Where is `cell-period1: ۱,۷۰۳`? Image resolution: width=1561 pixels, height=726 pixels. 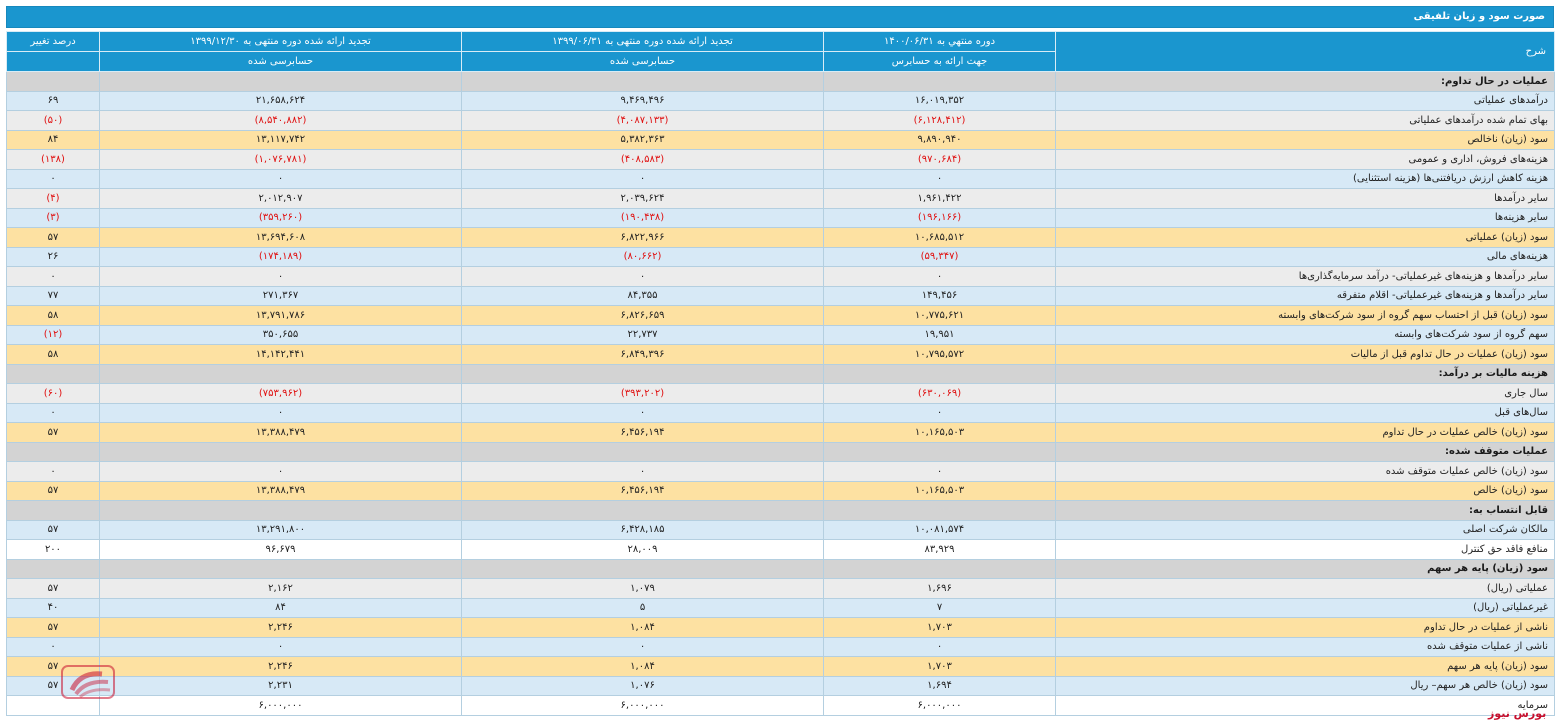 cell-period1: ۱,۷۰۳ is located at coordinates (939, 666).